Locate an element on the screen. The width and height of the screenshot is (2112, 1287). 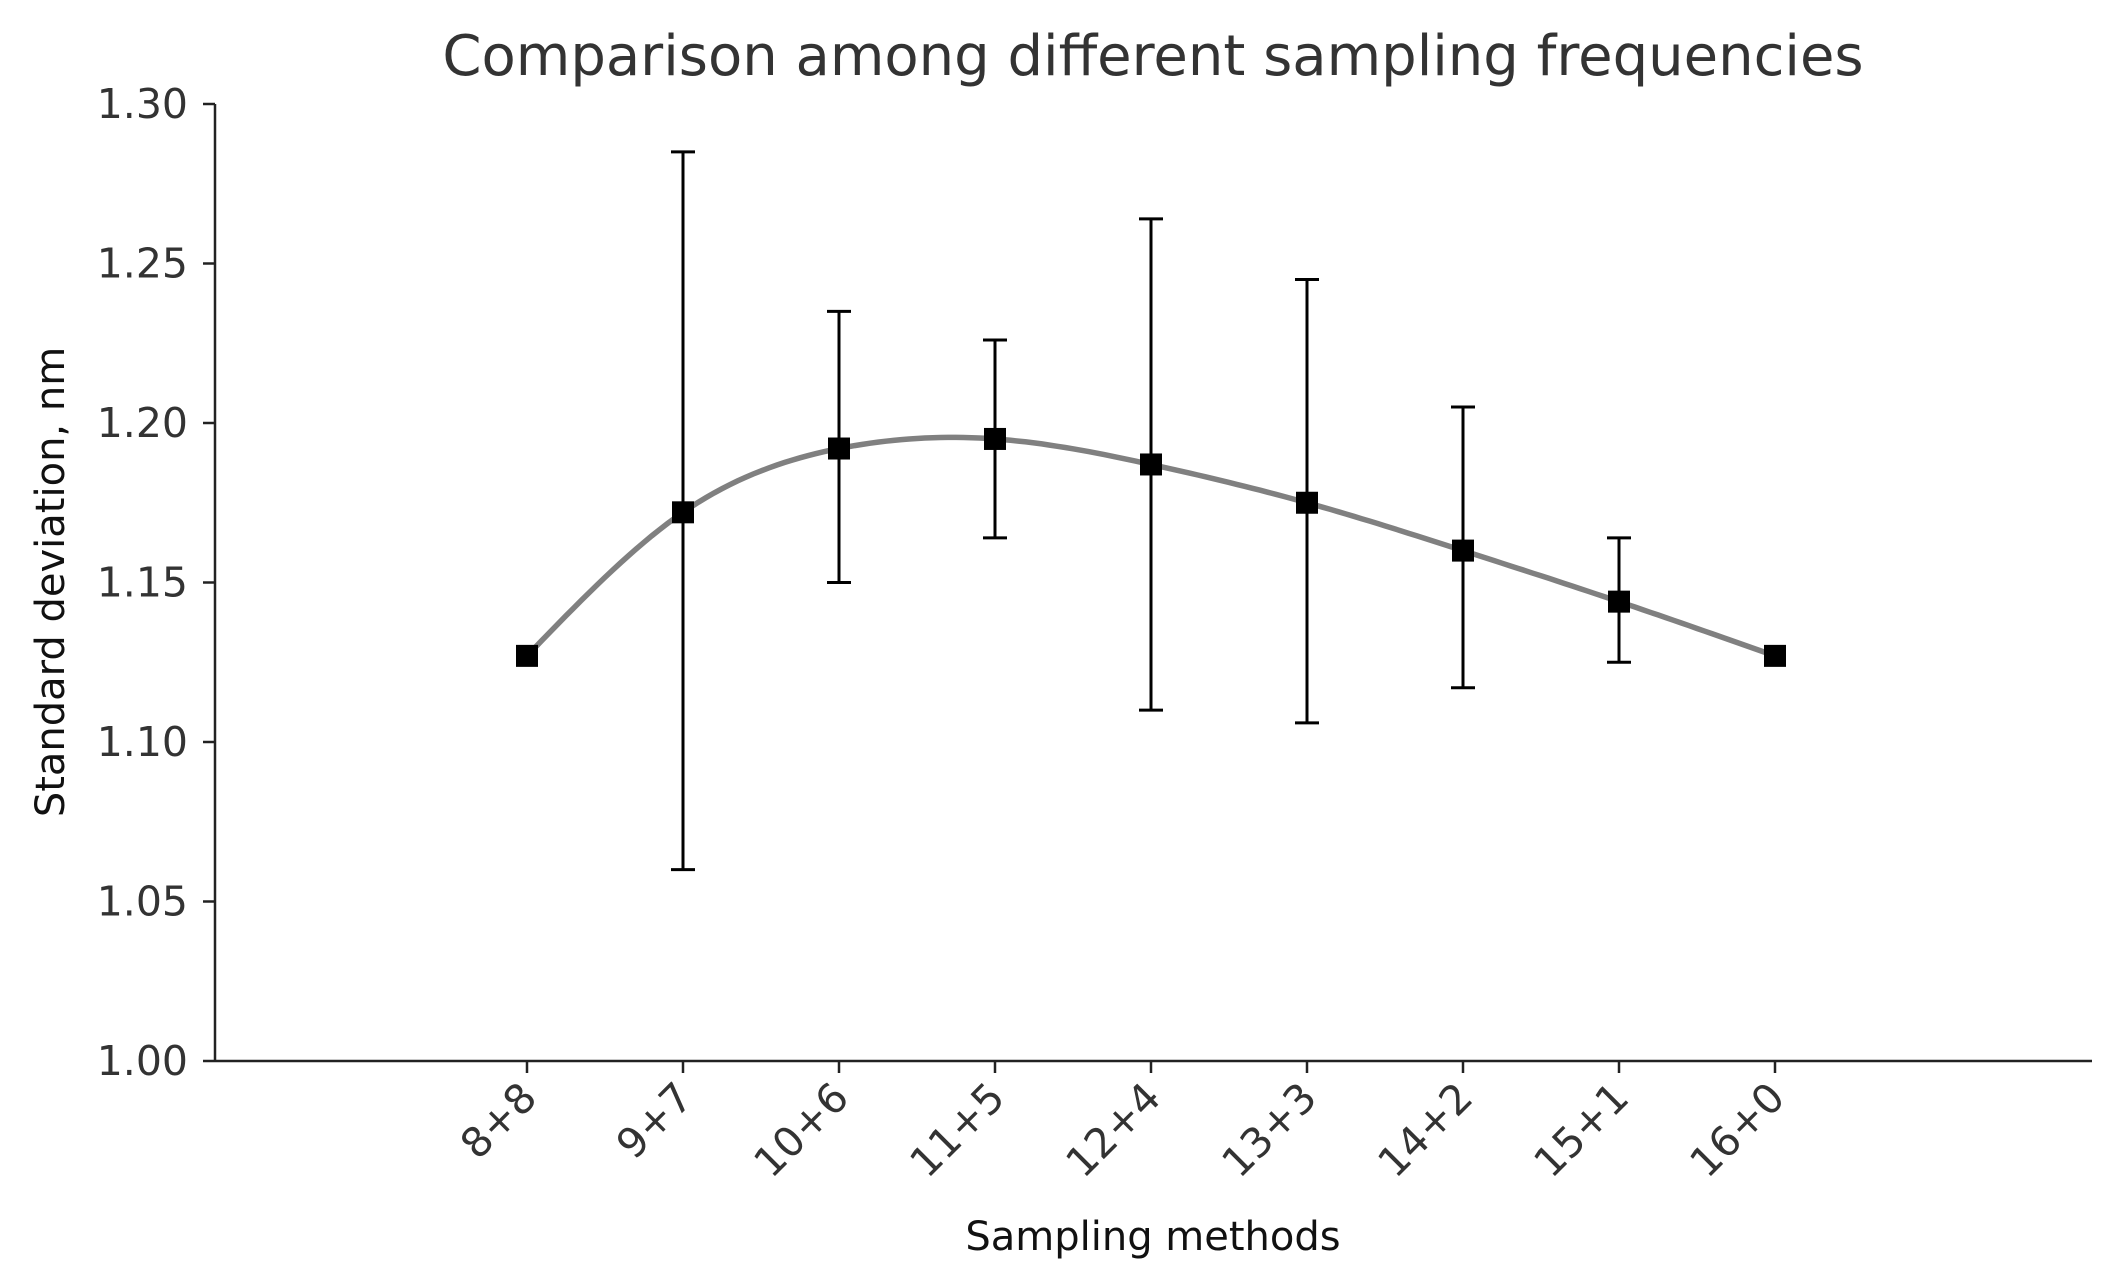
y-tick-label: 1.25 is located at coordinates (142, 264).